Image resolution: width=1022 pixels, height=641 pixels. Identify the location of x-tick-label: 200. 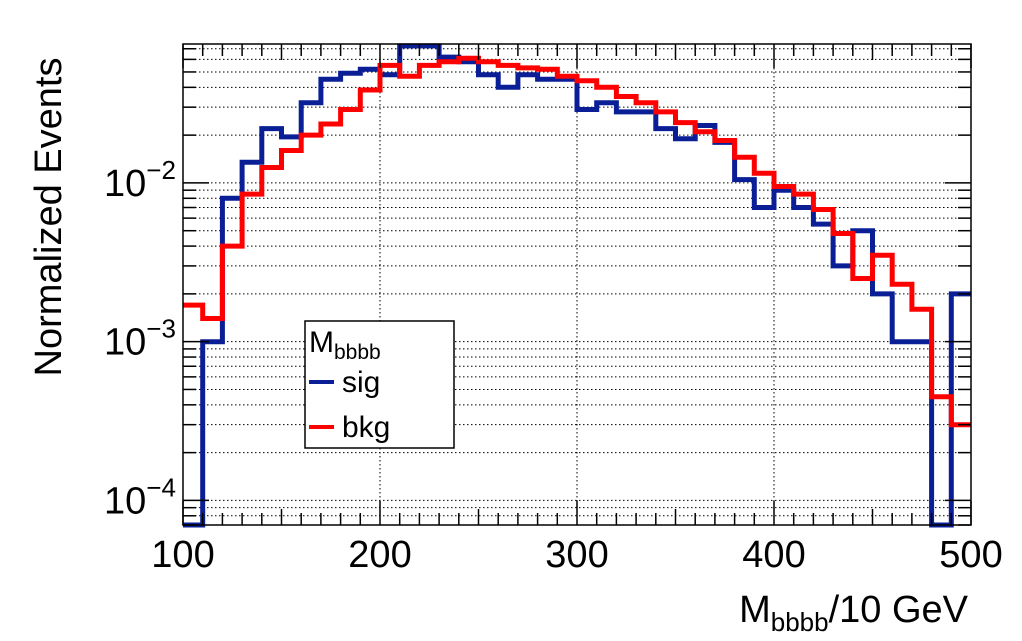
(379, 555).